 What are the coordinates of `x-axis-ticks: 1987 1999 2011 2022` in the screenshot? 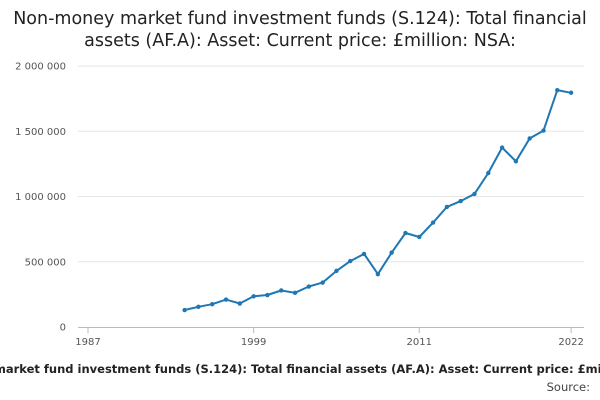 It's located at (329, 337).